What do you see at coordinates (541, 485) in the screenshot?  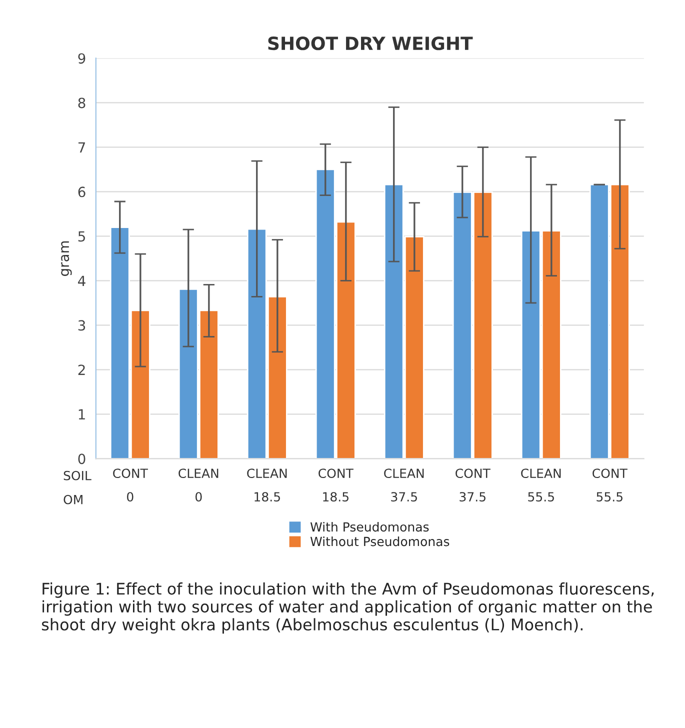 I see `x-tick-label: CLEAN 55.5` at bounding box center [541, 485].